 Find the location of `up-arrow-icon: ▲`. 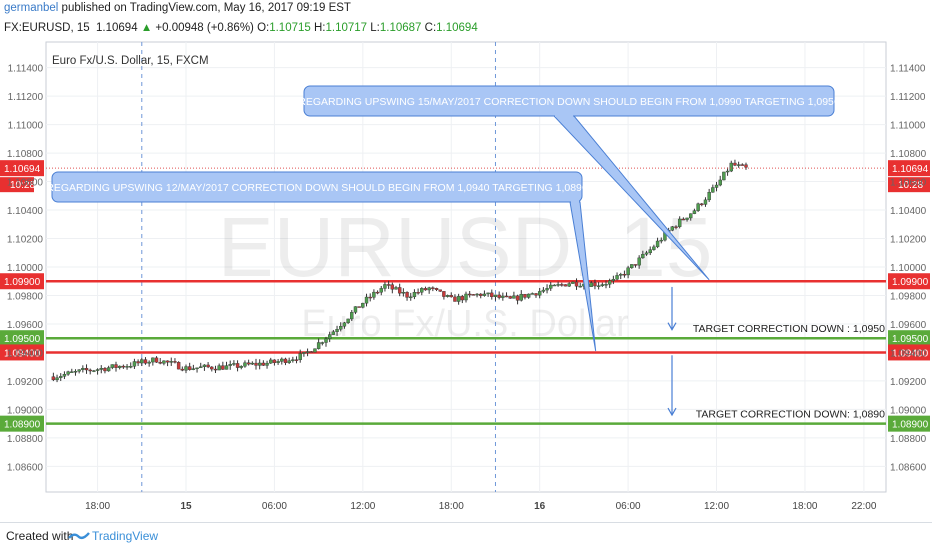

up-arrow-icon: ▲ is located at coordinates (146, 28).